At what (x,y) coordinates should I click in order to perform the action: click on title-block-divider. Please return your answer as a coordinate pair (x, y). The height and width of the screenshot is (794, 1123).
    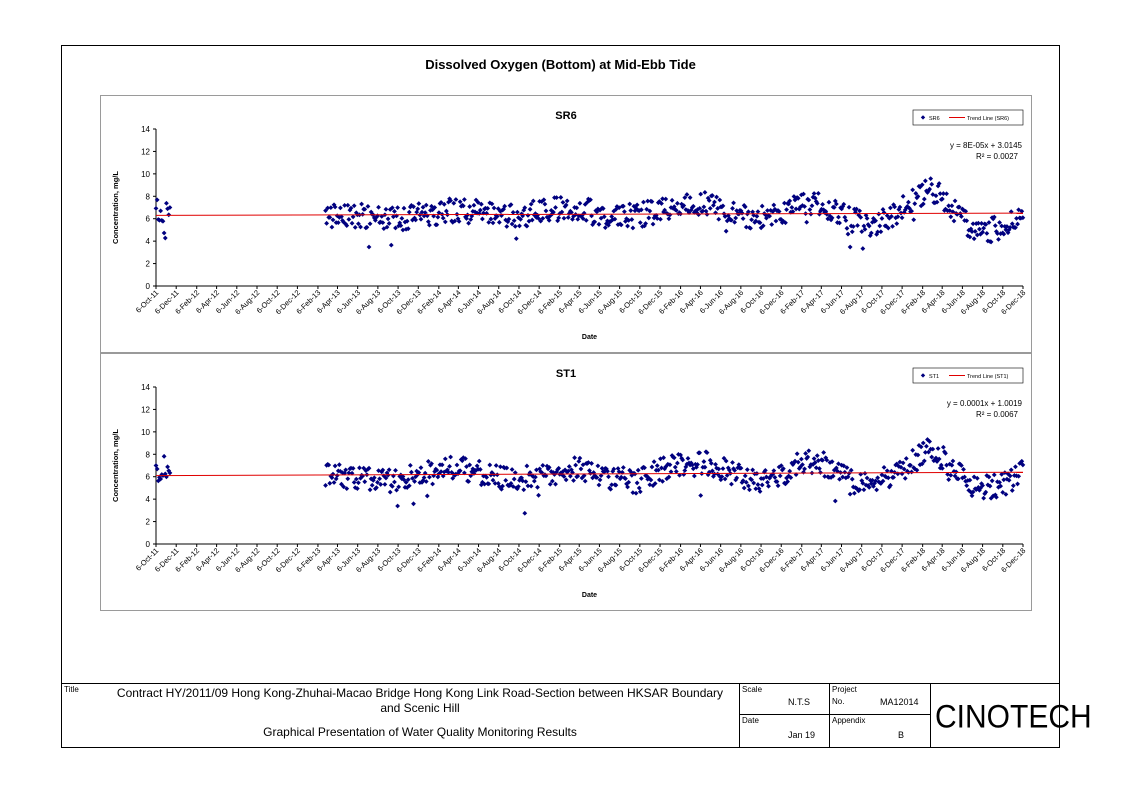
    Looking at the image, I should click on (829, 715).